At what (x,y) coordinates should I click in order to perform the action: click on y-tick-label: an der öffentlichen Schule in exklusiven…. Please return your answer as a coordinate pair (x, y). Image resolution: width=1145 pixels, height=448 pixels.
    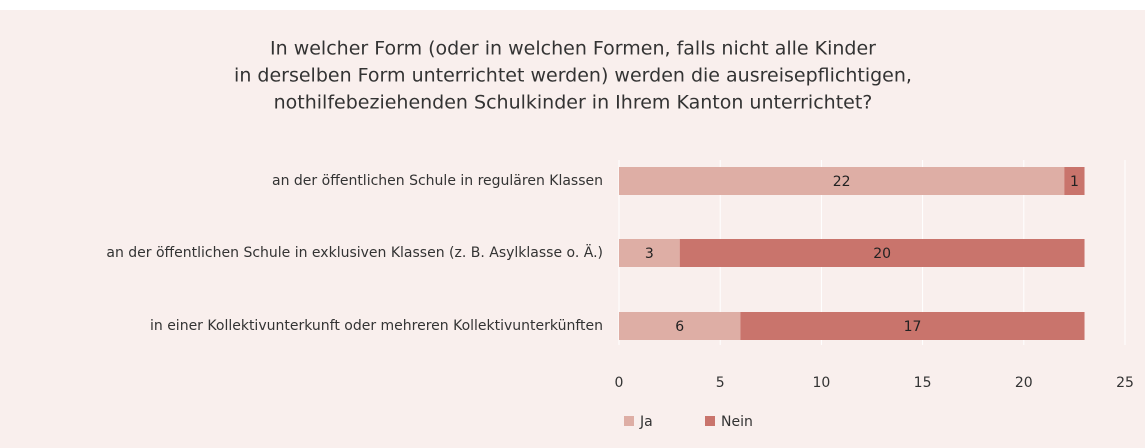
    Looking at the image, I should click on (354, 252).